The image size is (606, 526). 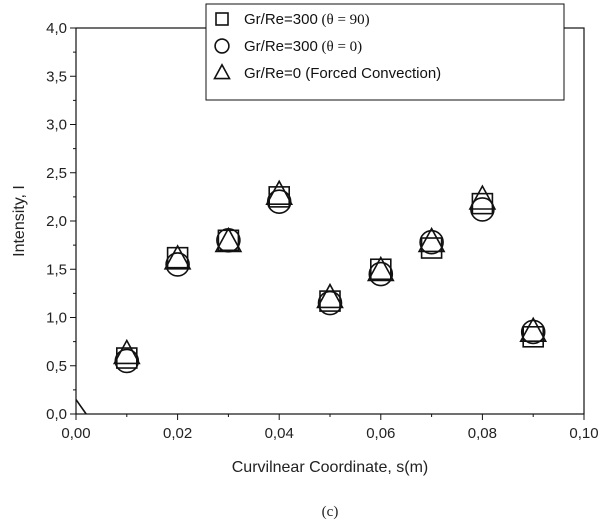 What do you see at coordinates (56, 76) in the screenshot?
I see `y-tick-label: 3,5` at bounding box center [56, 76].